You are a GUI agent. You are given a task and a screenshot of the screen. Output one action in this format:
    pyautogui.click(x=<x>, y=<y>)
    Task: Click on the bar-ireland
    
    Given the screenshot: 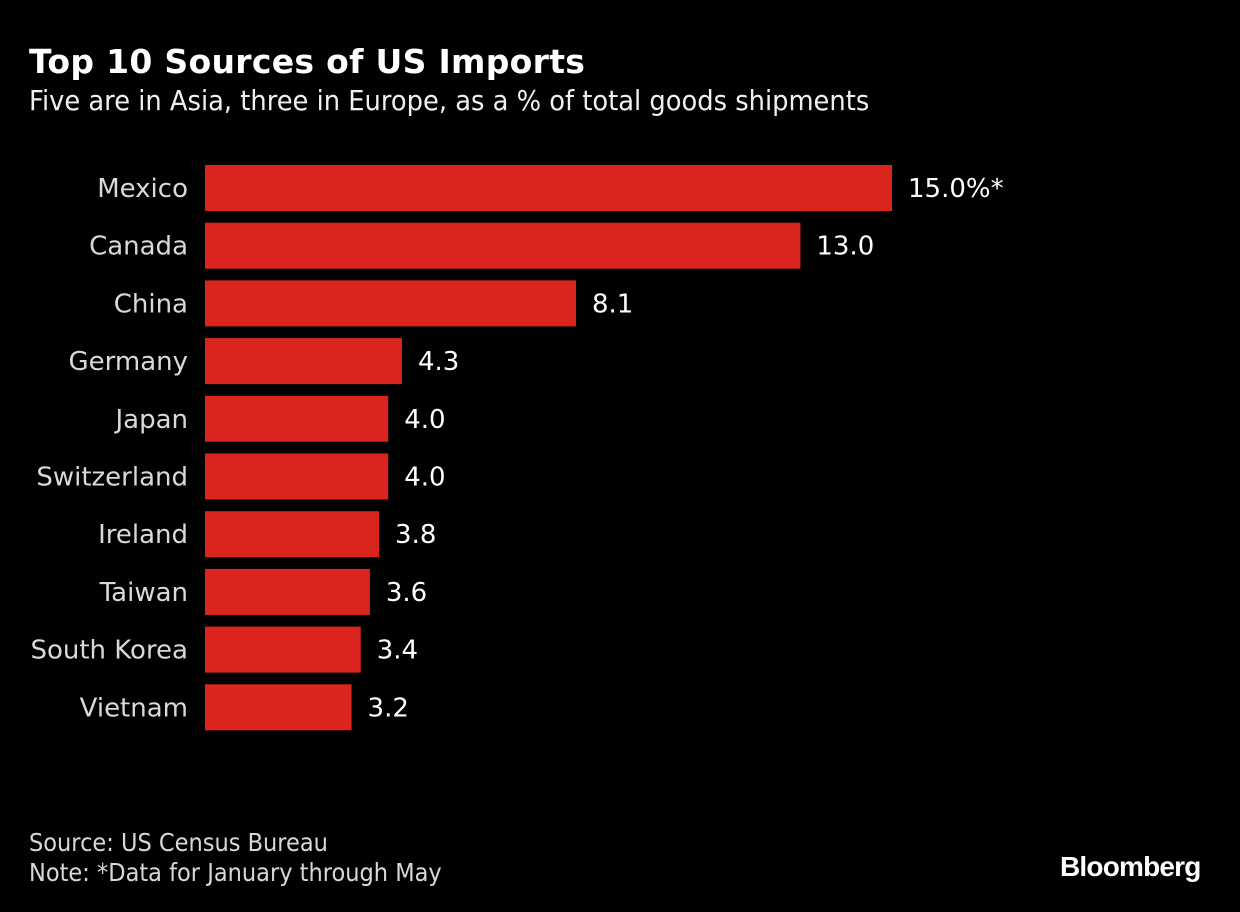 What is the action you would take?
    pyautogui.click(x=292, y=534)
    